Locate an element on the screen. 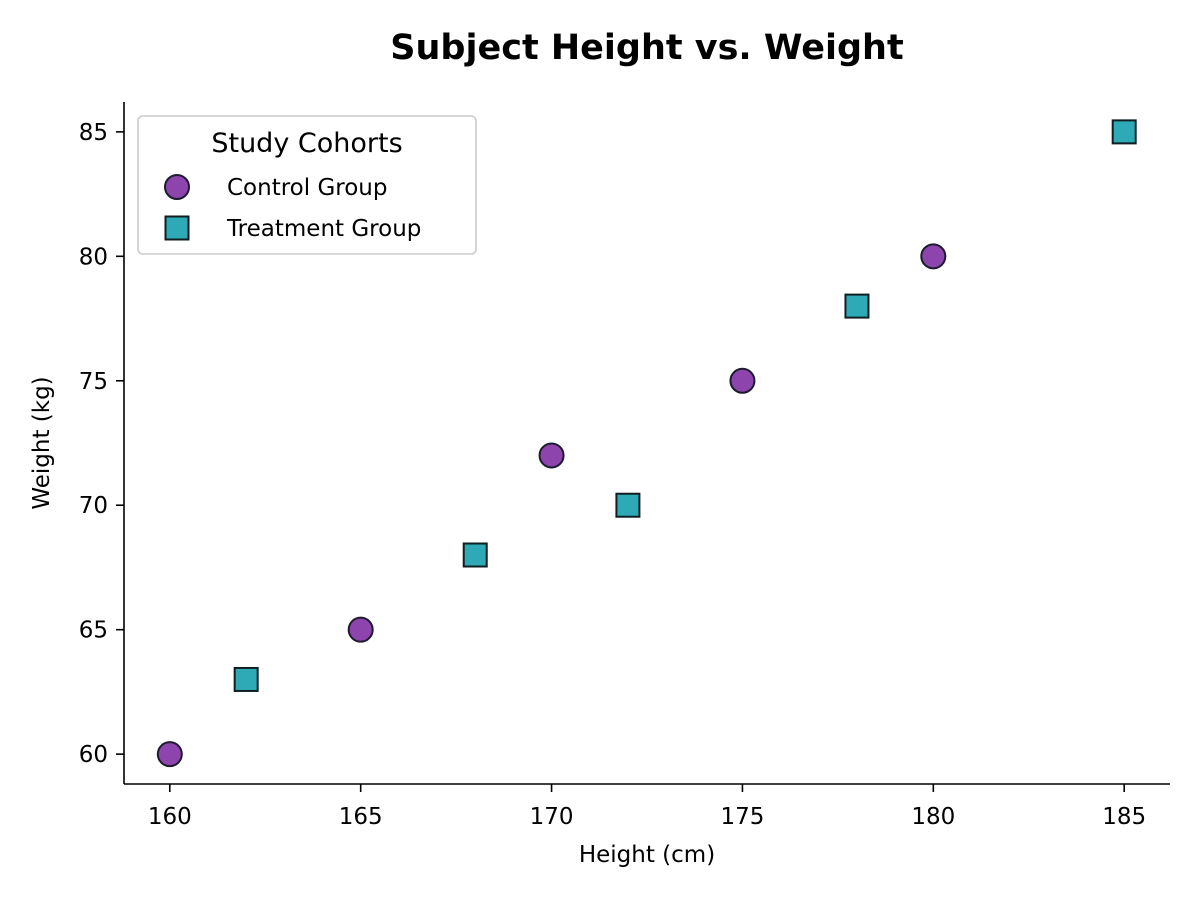 The height and width of the screenshot is (900, 1200). x-tick-label: 185 is located at coordinates (1124, 817).